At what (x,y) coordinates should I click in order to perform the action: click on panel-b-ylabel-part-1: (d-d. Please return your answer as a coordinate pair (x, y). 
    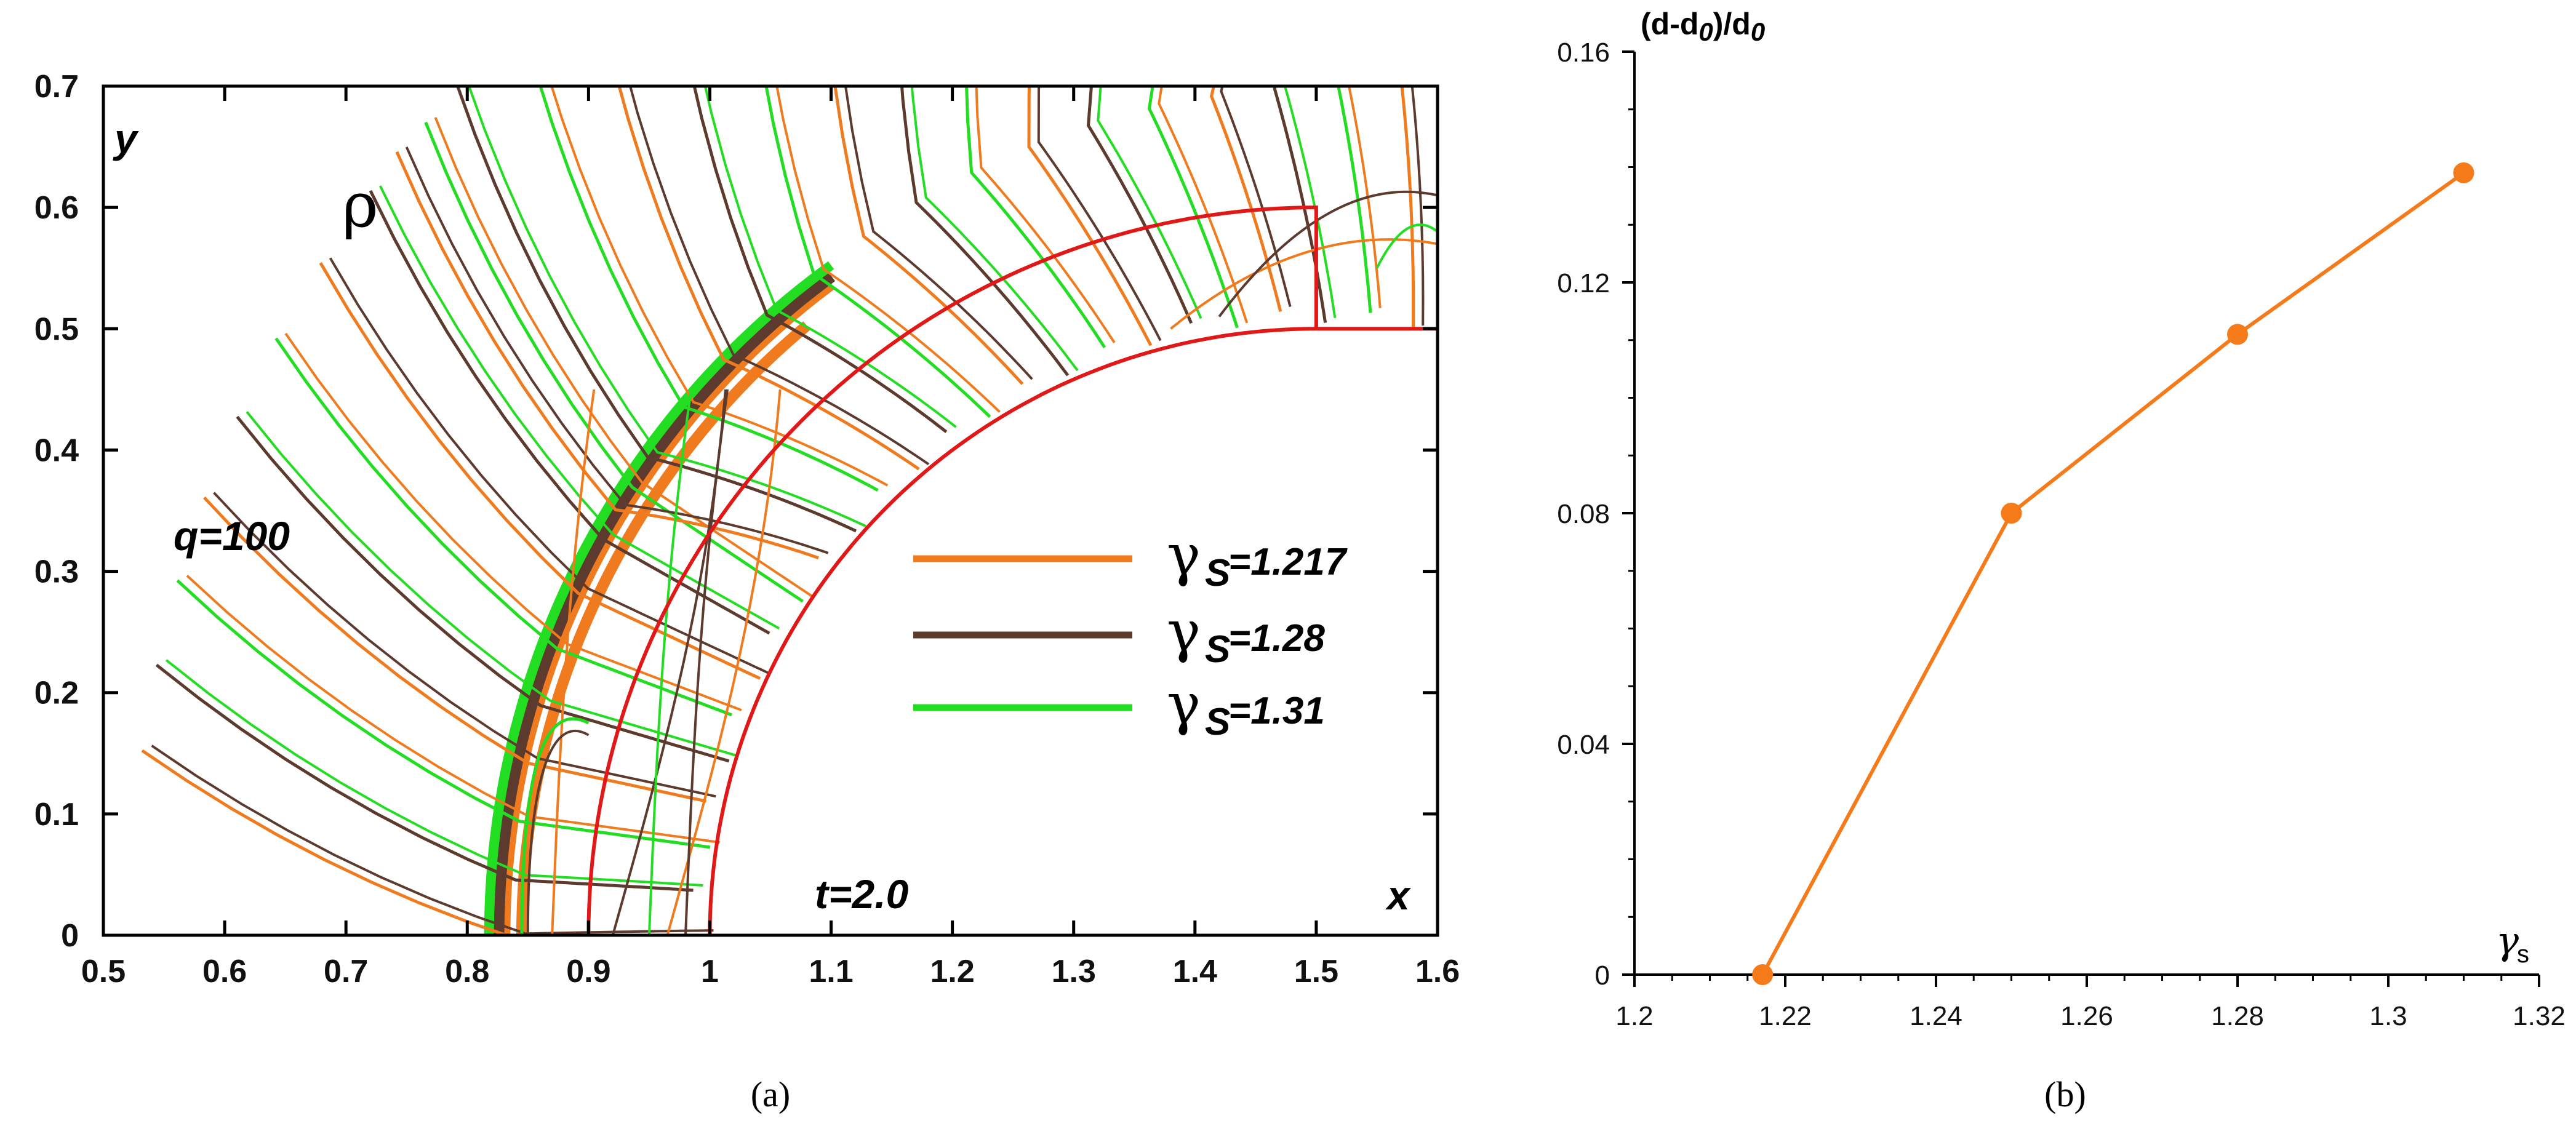
    Looking at the image, I should click on (1669, 24).